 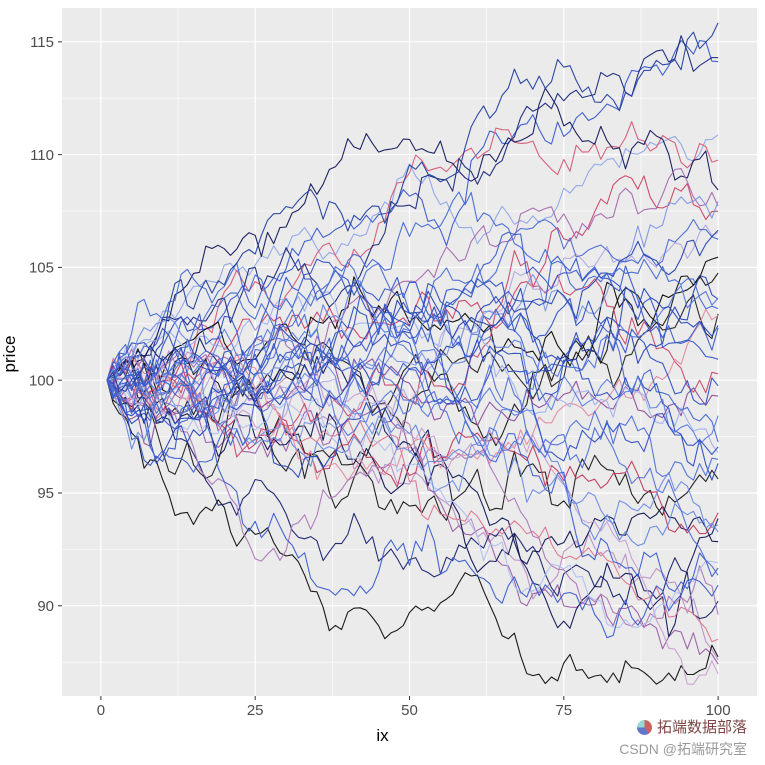 What do you see at coordinates (45, 493) in the screenshot?
I see `y-tick-label: 95` at bounding box center [45, 493].